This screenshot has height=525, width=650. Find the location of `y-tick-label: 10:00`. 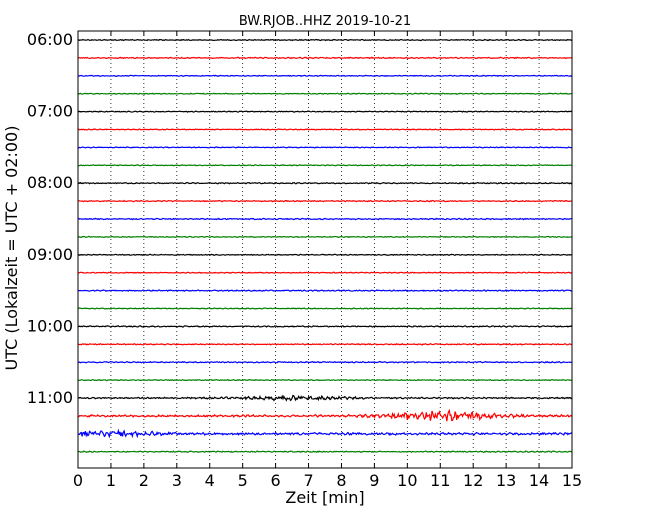

y-tick-label: 10:00 is located at coordinates (50, 325).